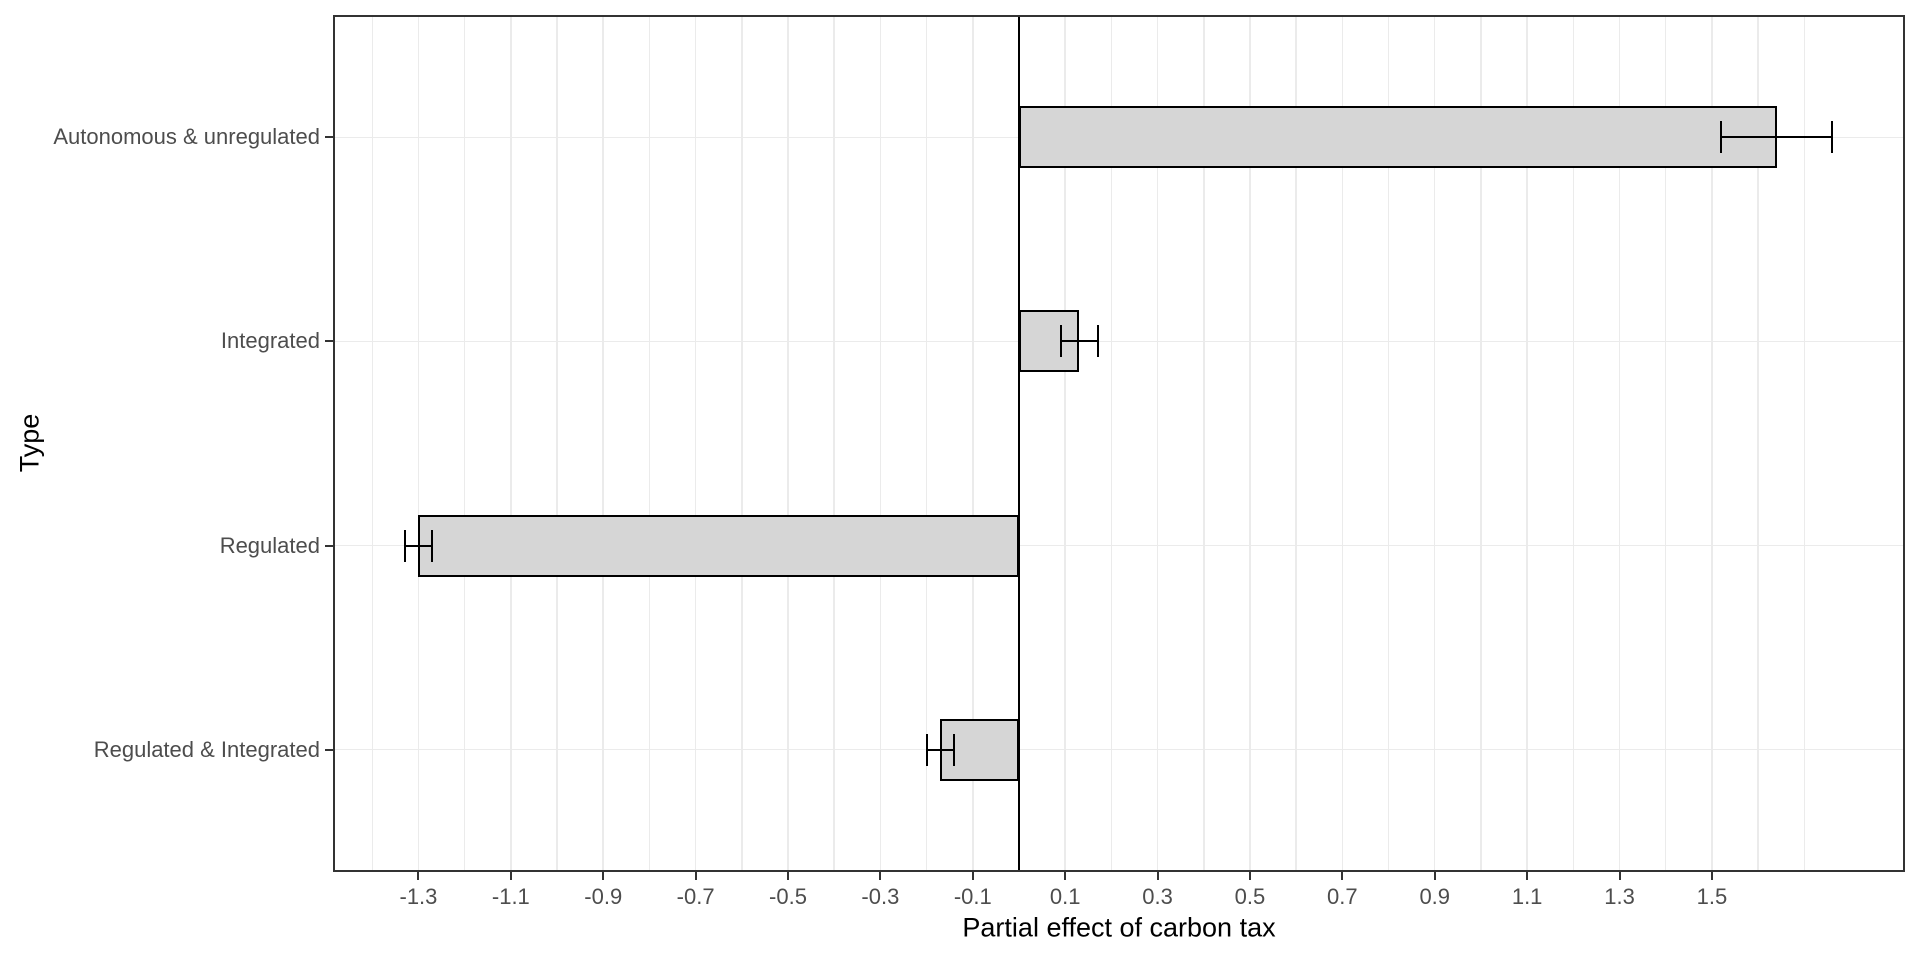  What do you see at coordinates (695, 896) in the screenshot?
I see `x-tick-label: -0.7` at bounding box center [695, 896].